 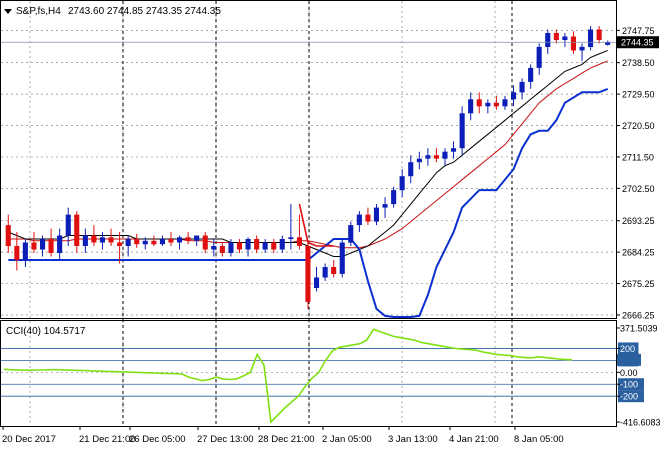 What do you see at coordinates (107, 439) in the screenshot?
I see `time-tick-label: 21 Dec 21:00` at bounding box center [107, 439].